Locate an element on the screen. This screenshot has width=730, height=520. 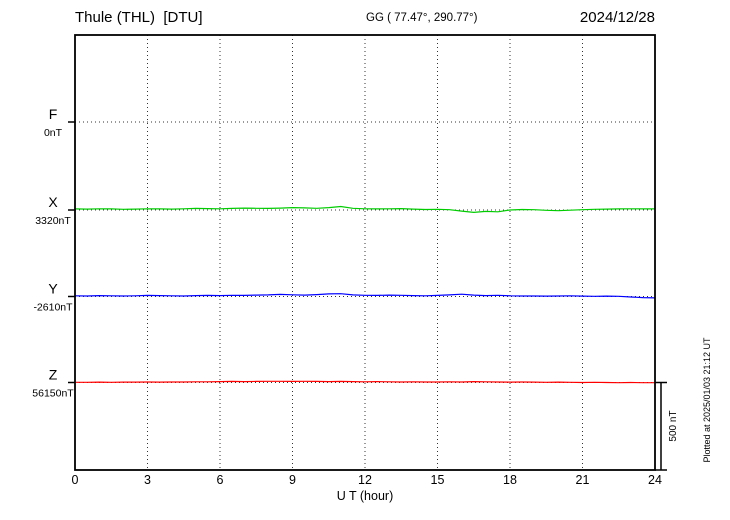
x-tick-label-18: 18 is located at coordinates (510, 480).